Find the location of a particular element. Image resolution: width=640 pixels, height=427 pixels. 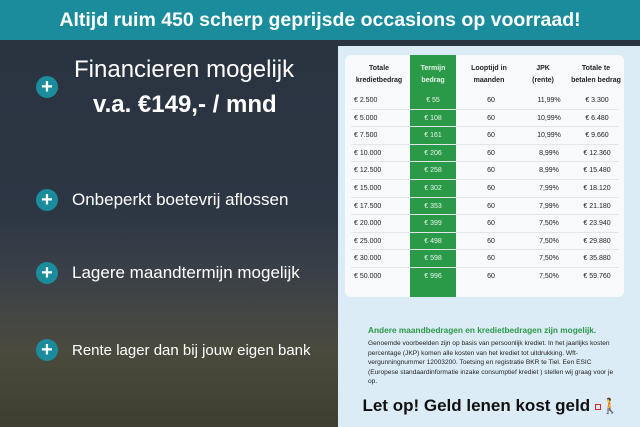

table-cell: € 399 is located at coordinates (433, 224).